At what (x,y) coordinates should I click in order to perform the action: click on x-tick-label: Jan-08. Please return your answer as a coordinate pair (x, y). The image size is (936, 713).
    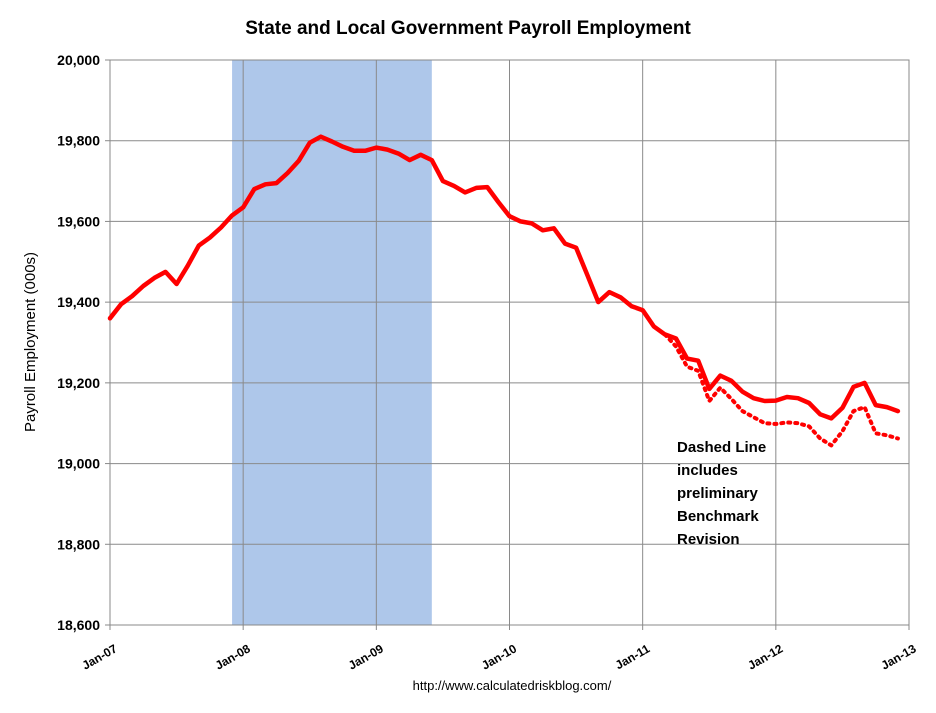
    Looking at the image, I should click on (233, 656).